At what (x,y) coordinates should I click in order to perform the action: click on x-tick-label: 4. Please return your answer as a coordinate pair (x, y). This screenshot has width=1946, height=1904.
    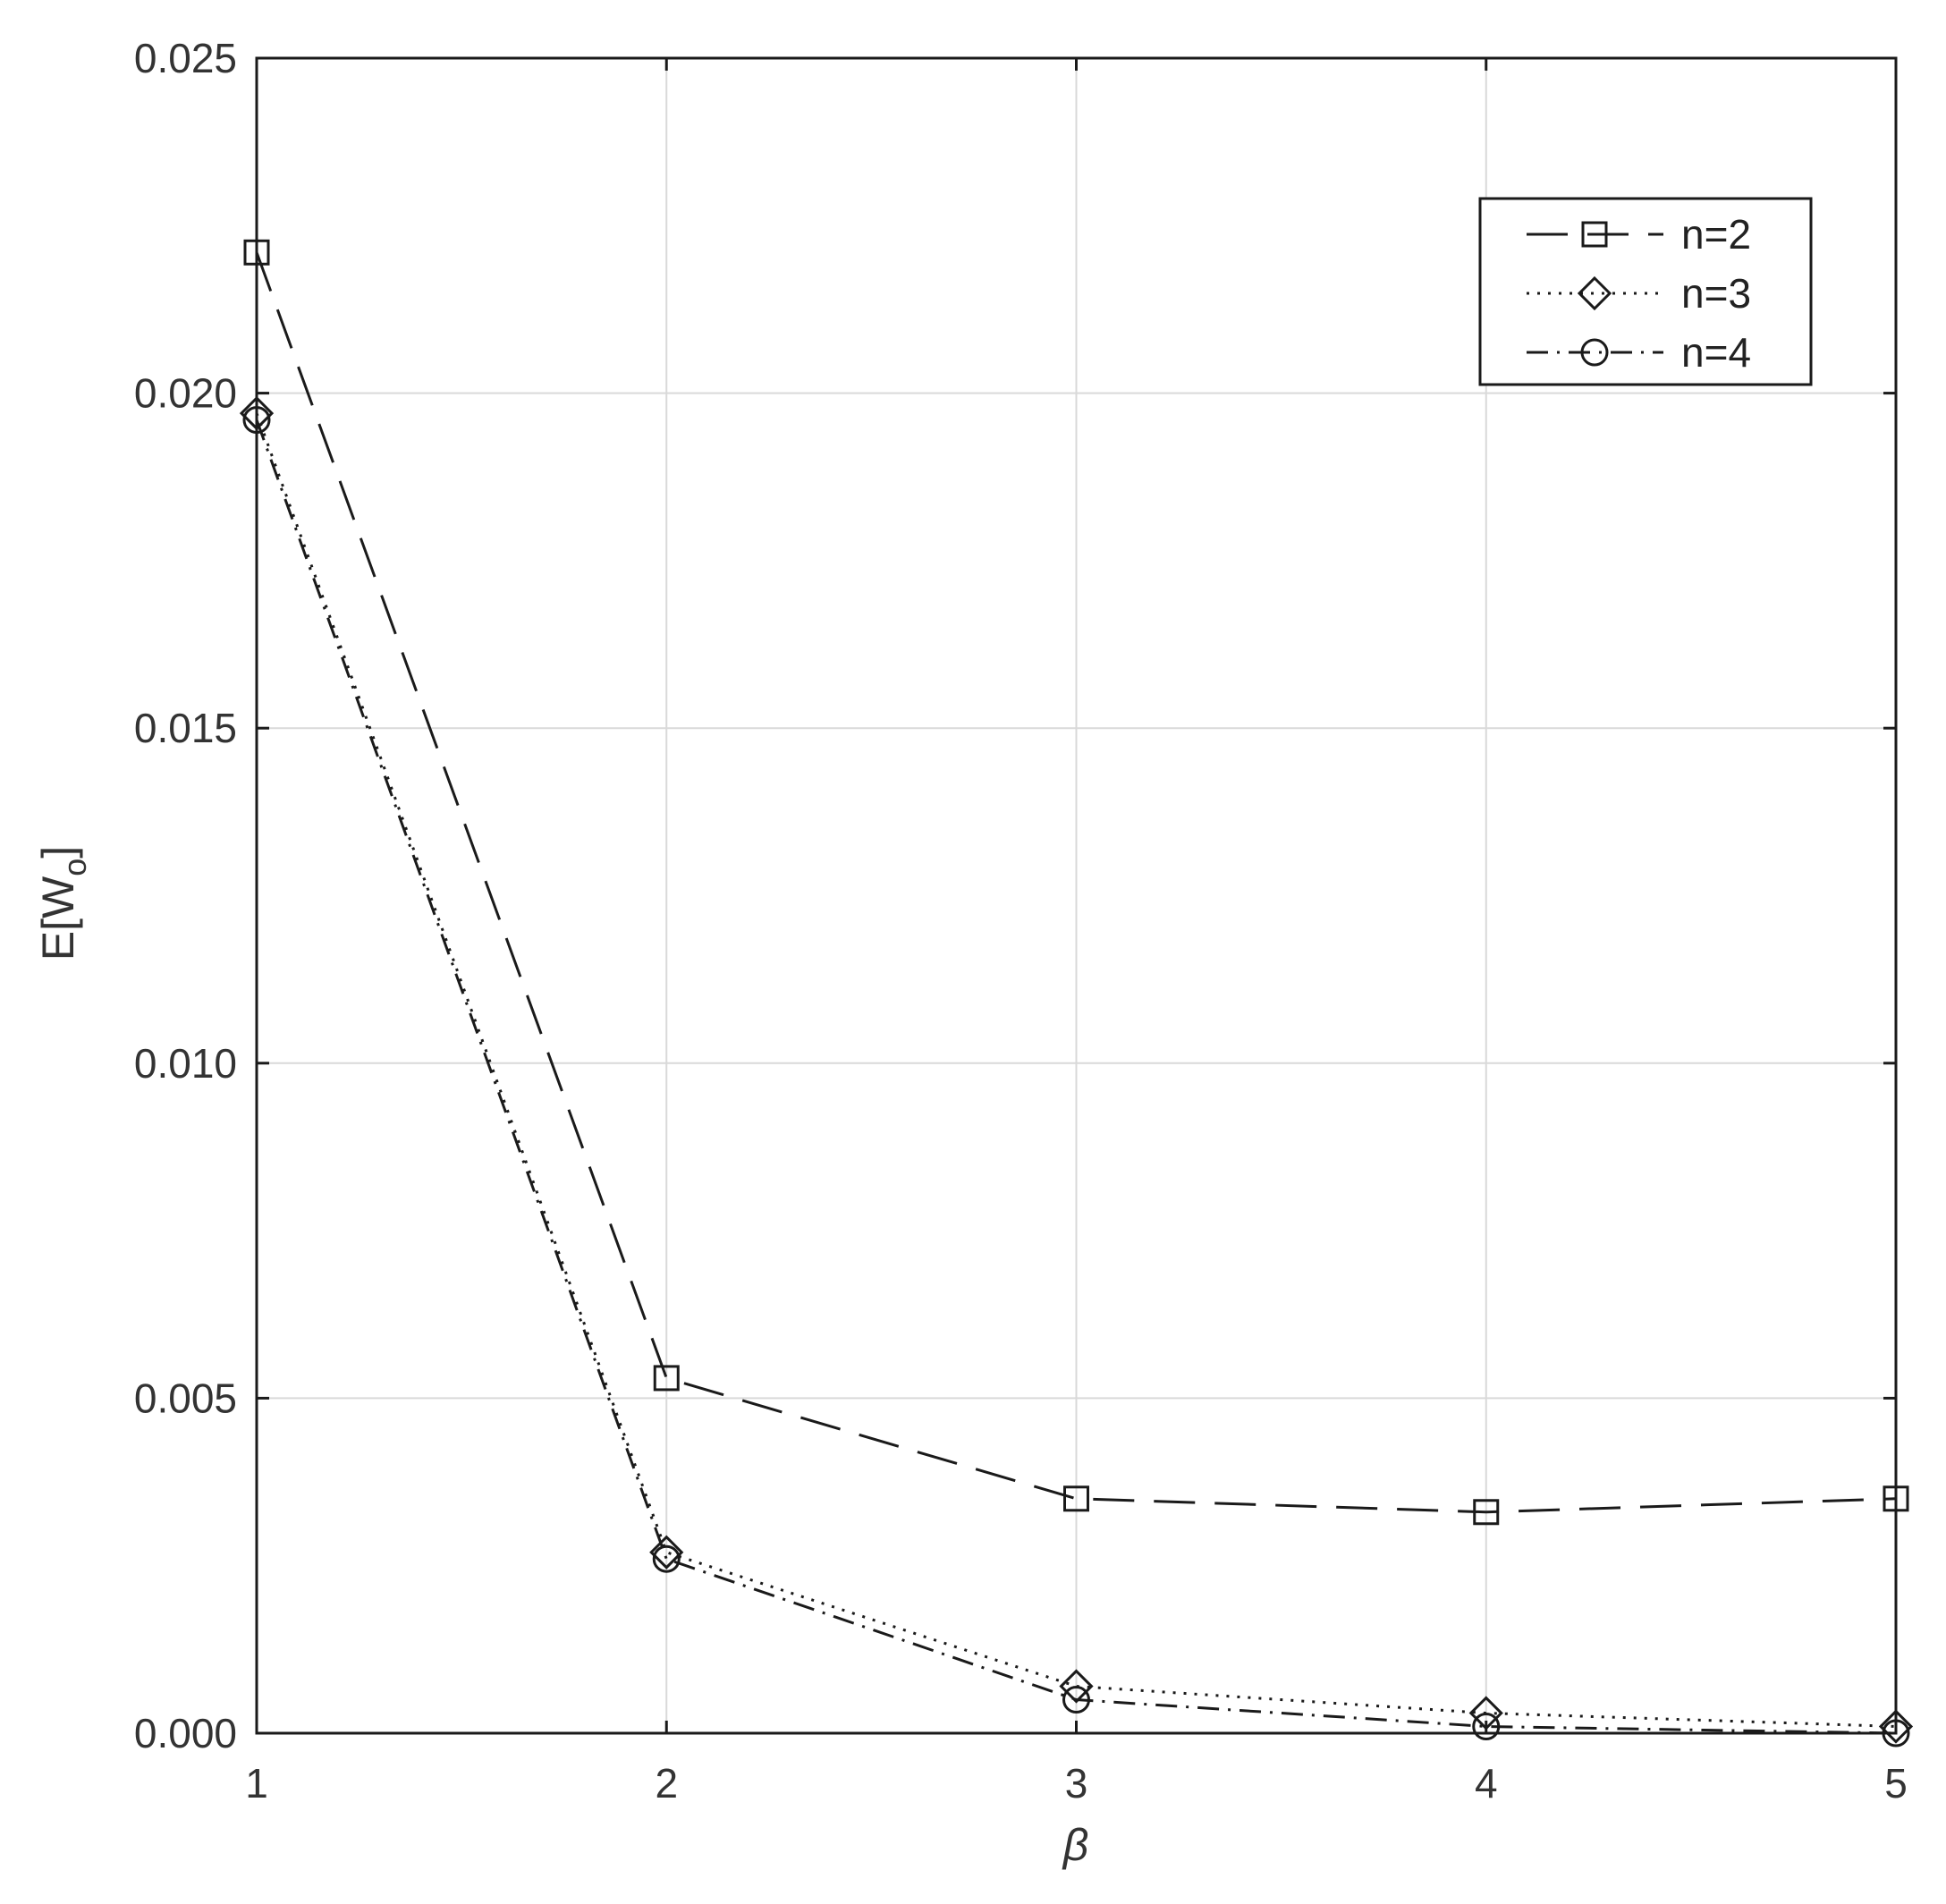
    Looking at the image, I should click on (1486, 1783).